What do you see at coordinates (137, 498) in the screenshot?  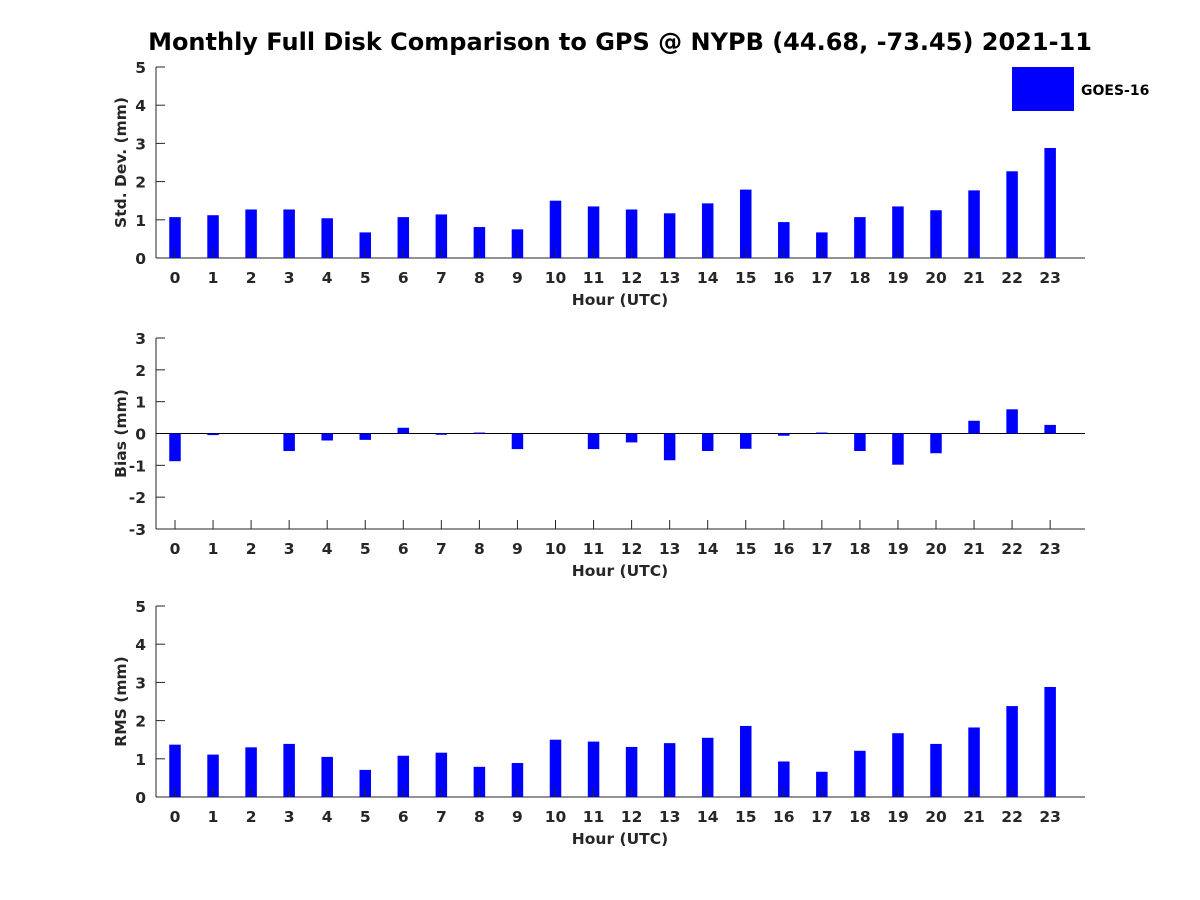 I see `y-tick-label: -2` at bounding box center [137, 498].